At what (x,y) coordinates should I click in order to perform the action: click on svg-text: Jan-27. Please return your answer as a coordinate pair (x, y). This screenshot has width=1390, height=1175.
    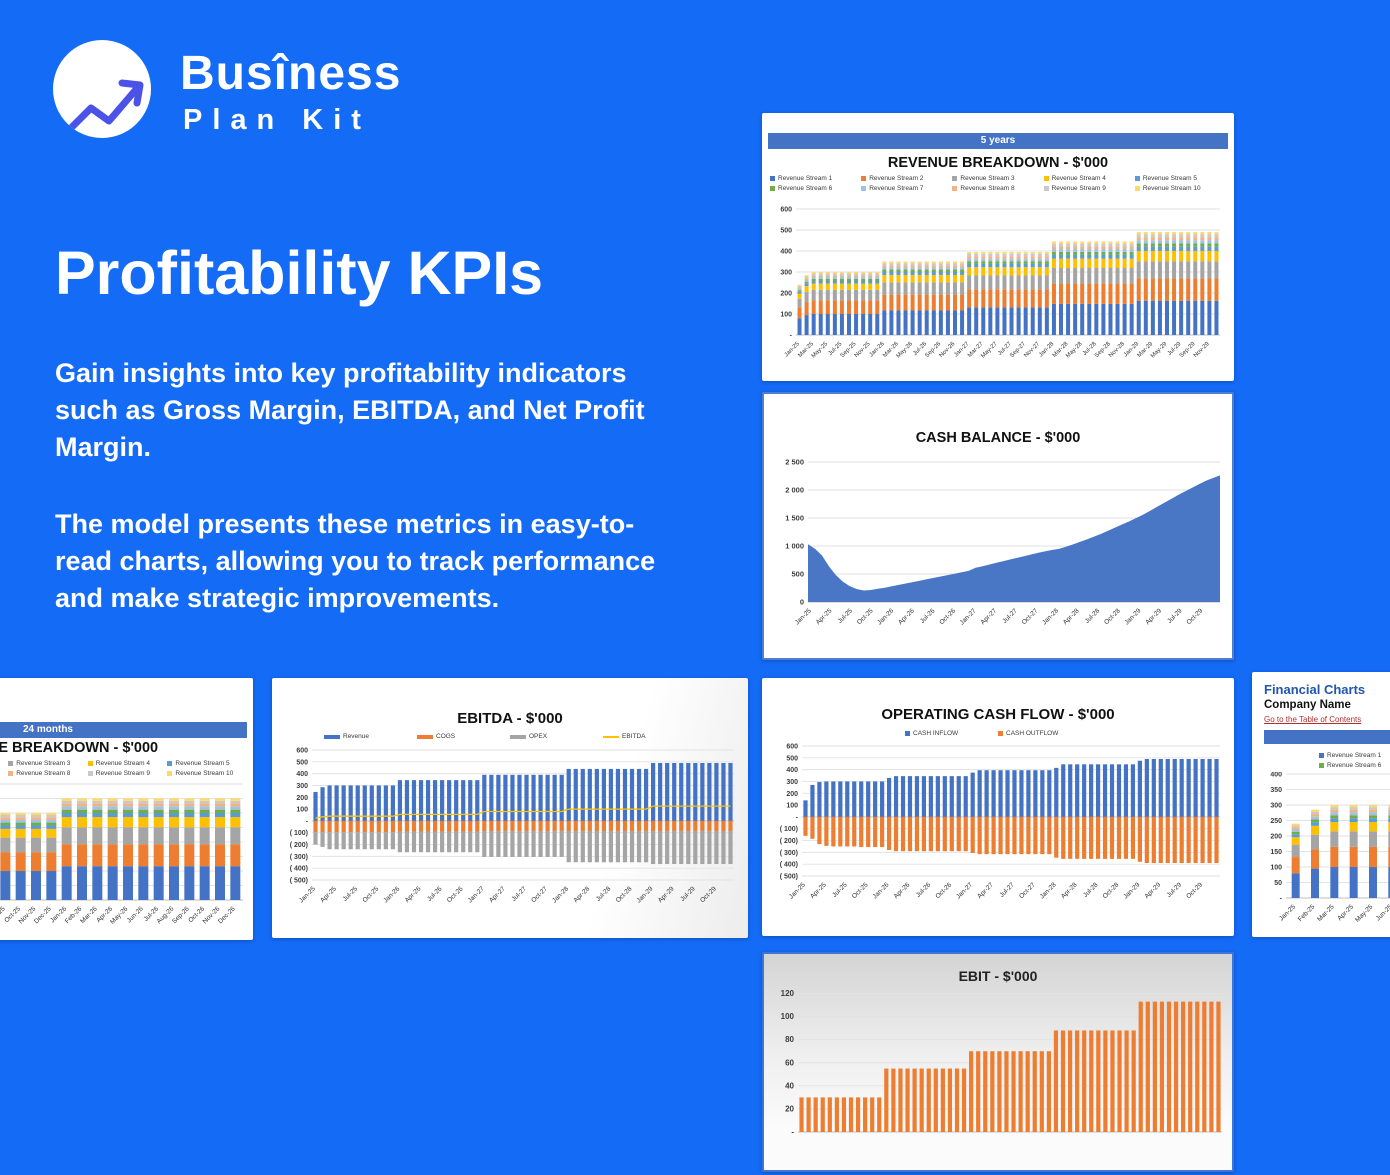
    Looking at the image, I should click on (964, 890).